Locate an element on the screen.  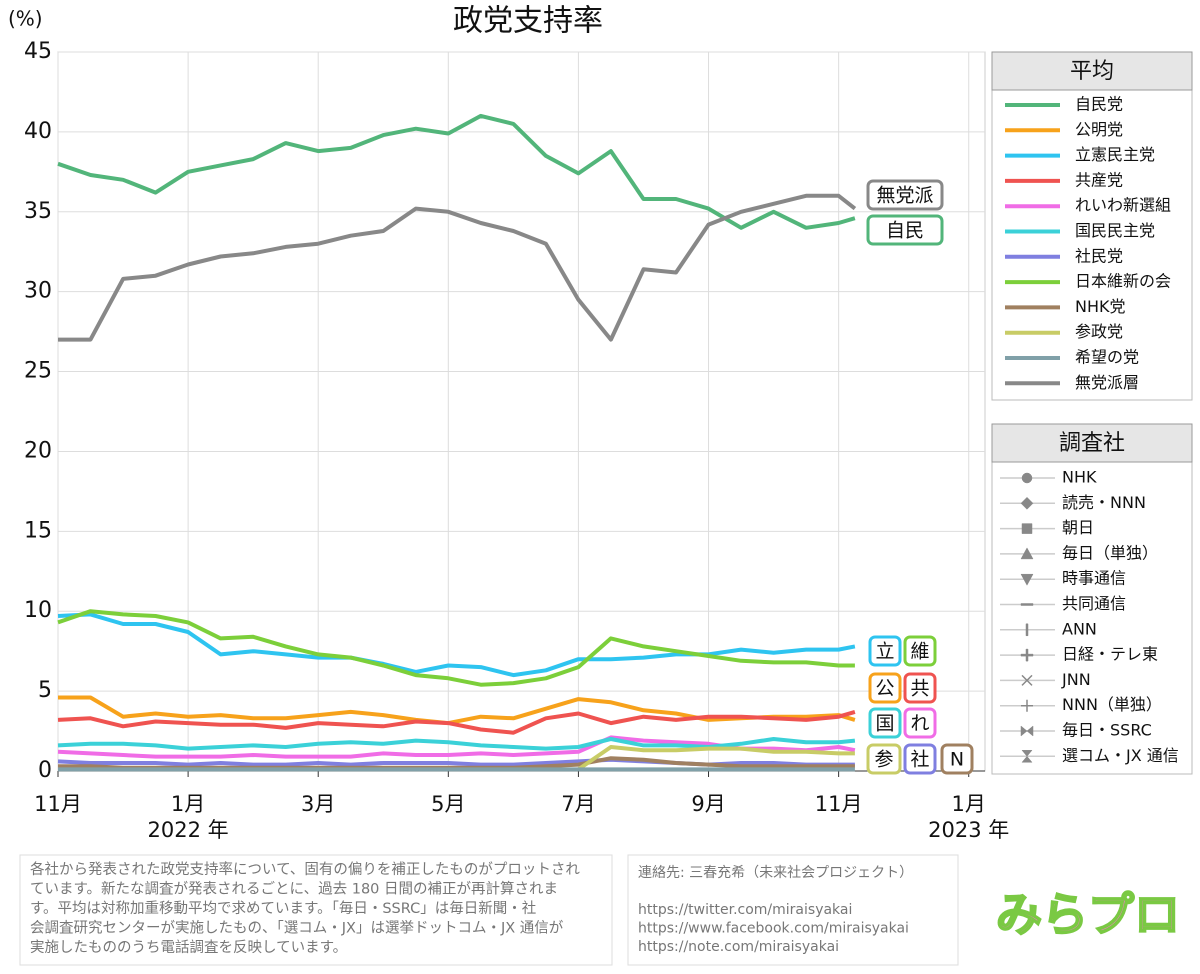
contact-text: https://twitter.com/miraisyakai is located at coordinates (745, 910).